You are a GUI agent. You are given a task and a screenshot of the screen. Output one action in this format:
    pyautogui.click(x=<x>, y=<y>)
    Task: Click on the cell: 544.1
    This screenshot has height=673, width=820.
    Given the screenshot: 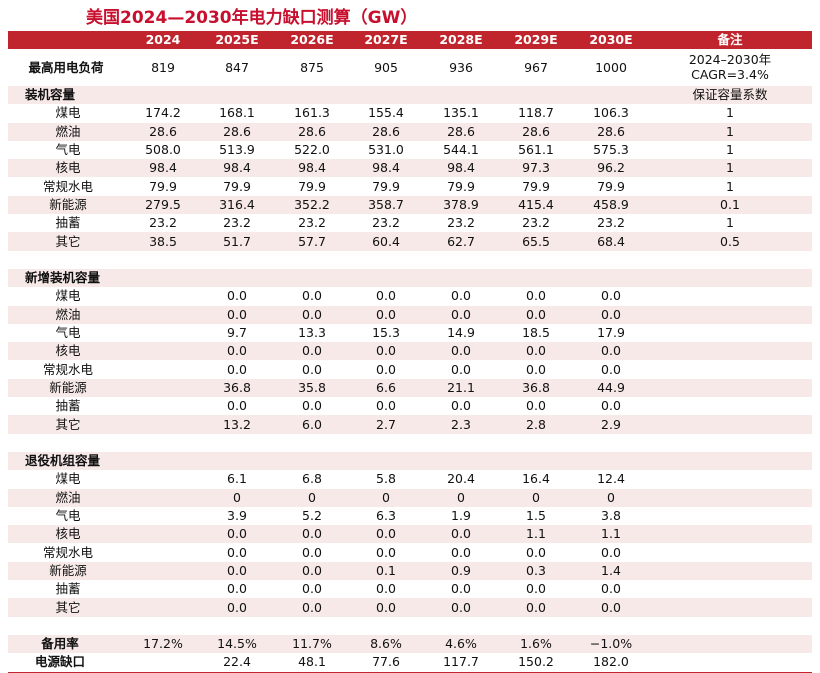 What is the action you would take?
    pyautogui.click(x=461, y=150)
    